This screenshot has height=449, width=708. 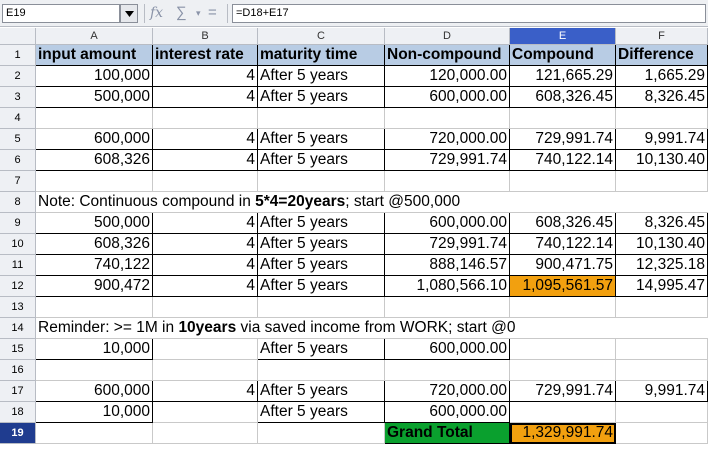 I want to click on cell-a3: 500,000, so click(x=94, y=97).